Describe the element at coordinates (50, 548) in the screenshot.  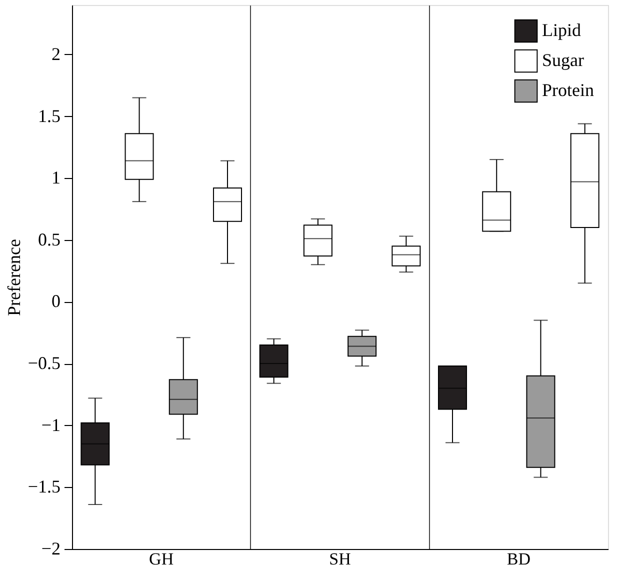
I see `y-tick-label: −2` at that location.